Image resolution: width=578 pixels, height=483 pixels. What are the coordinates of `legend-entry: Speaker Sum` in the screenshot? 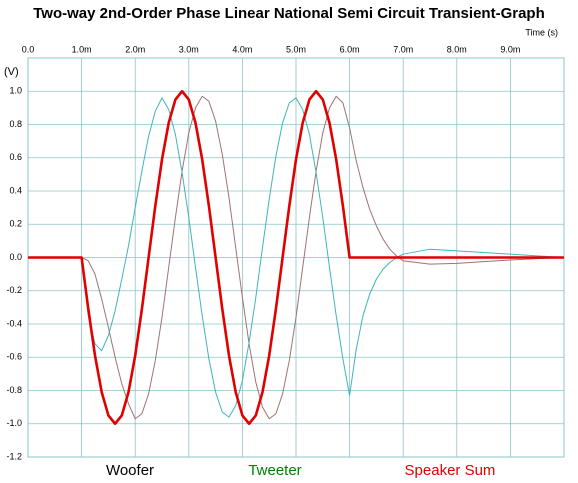 It's located at (450, 470).